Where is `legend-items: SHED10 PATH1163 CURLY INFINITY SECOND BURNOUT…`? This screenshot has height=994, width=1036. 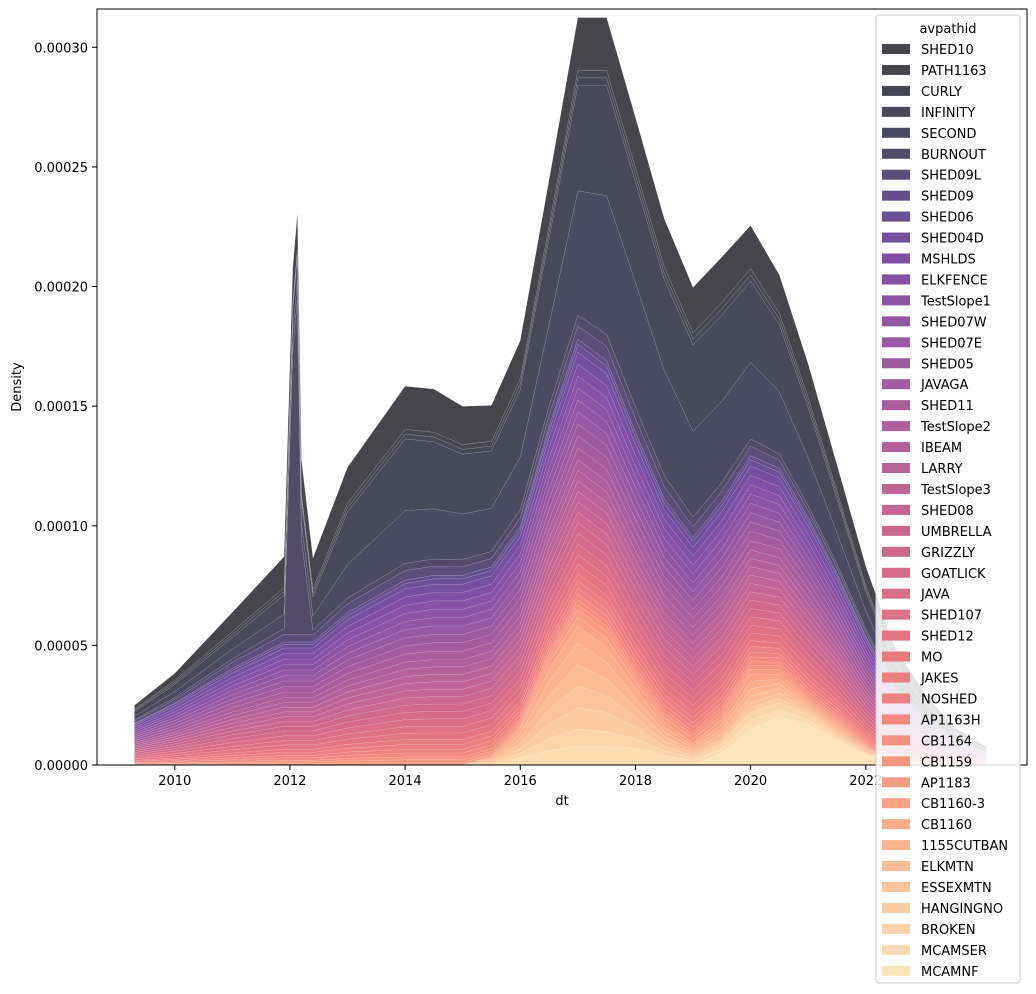
legend-items: SHED10 PATH1163 CURLY INFINITY SECOND BURNOUT… is located at coordinates (945, 511).